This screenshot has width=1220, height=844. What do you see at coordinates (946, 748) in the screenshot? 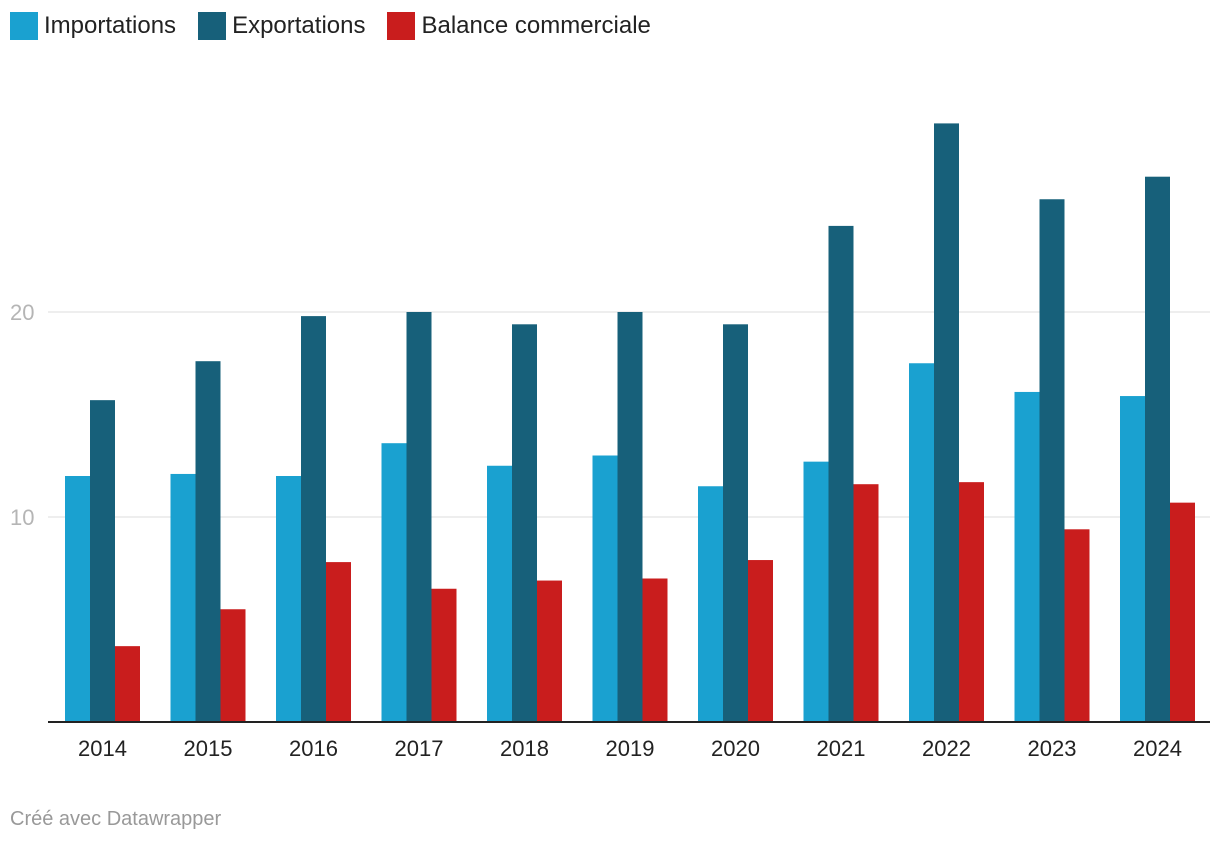
I see `x-tick-label-2022: 2022` at bounding box center [946, 748].